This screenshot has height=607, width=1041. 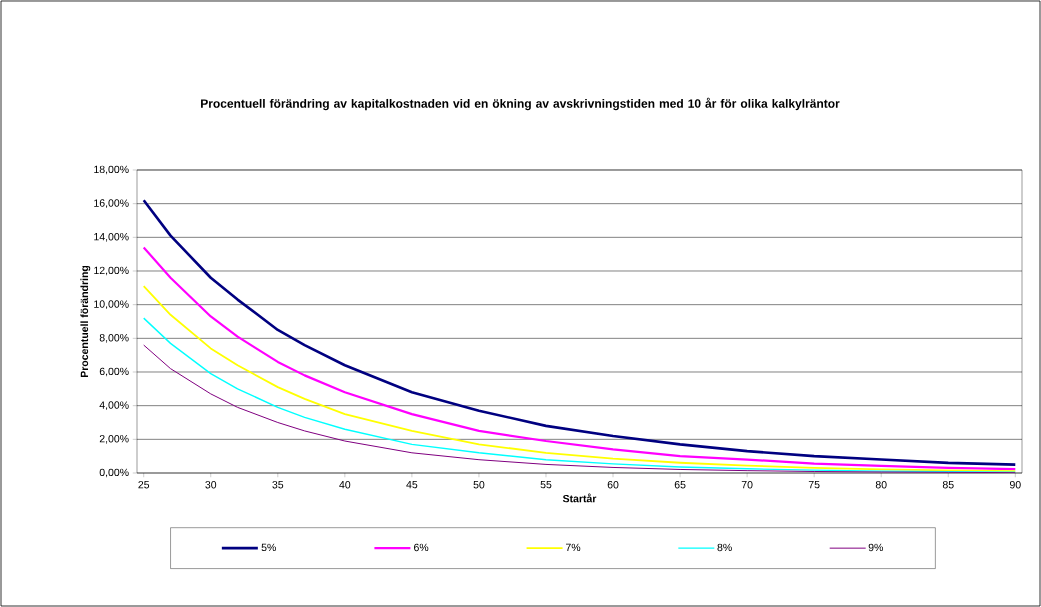 I want to click on x-tick-label: 60, so click(x=613, y=484).